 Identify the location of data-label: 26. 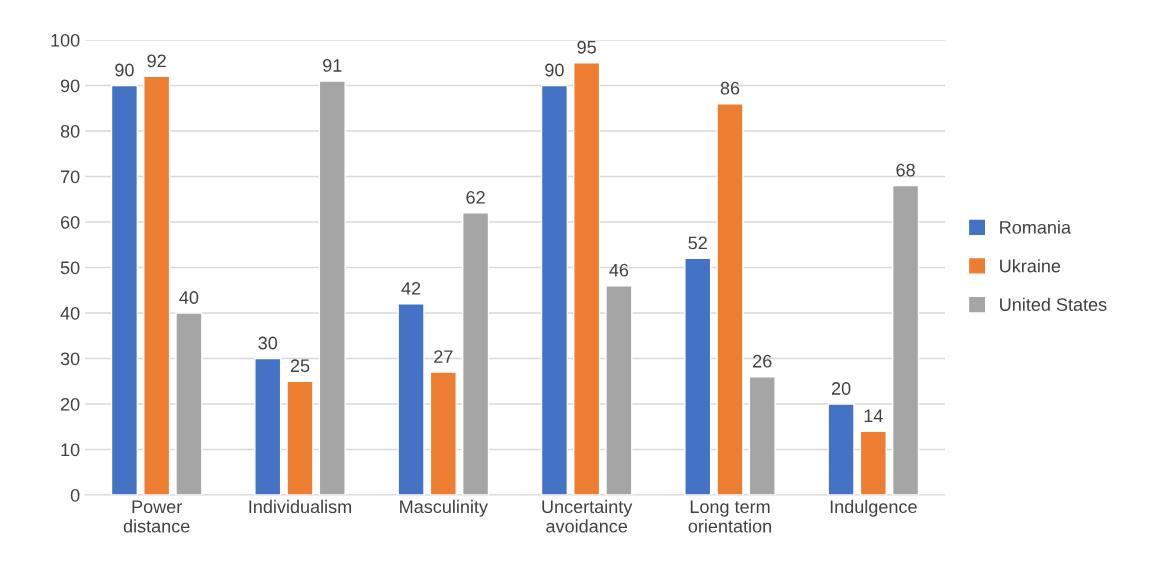
(762, 361).